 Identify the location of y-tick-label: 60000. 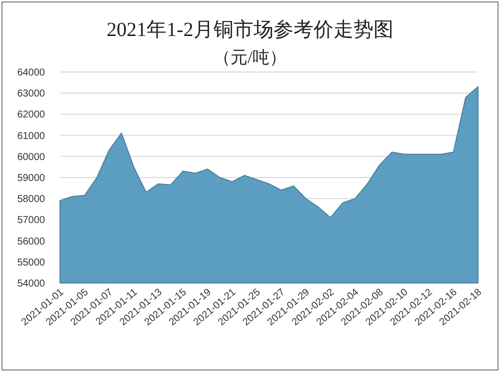
(31, 157).